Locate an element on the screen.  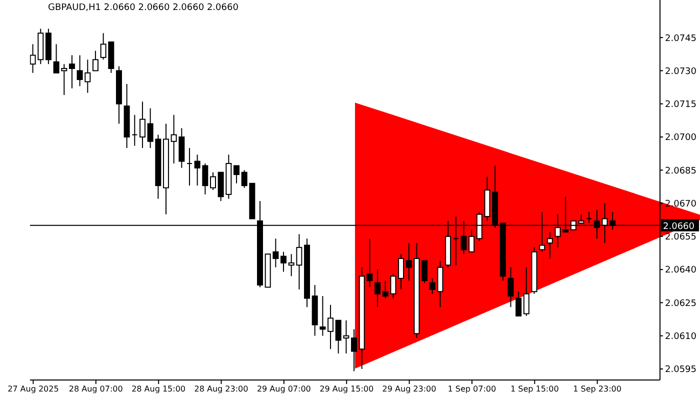
y-tick-label: 2.0655 is located at coordinates (680, 237).